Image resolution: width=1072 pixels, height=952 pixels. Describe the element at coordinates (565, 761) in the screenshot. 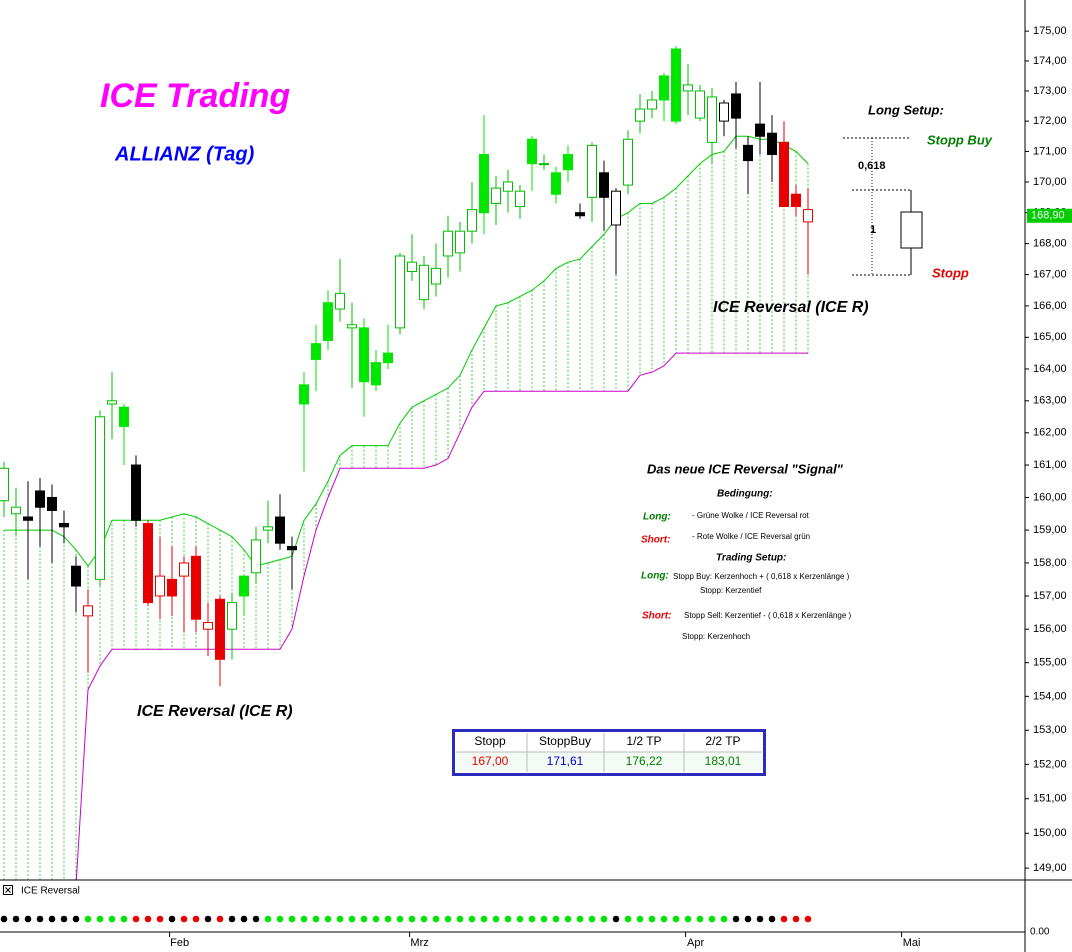

I see `table-cell: 171,61` at that location.